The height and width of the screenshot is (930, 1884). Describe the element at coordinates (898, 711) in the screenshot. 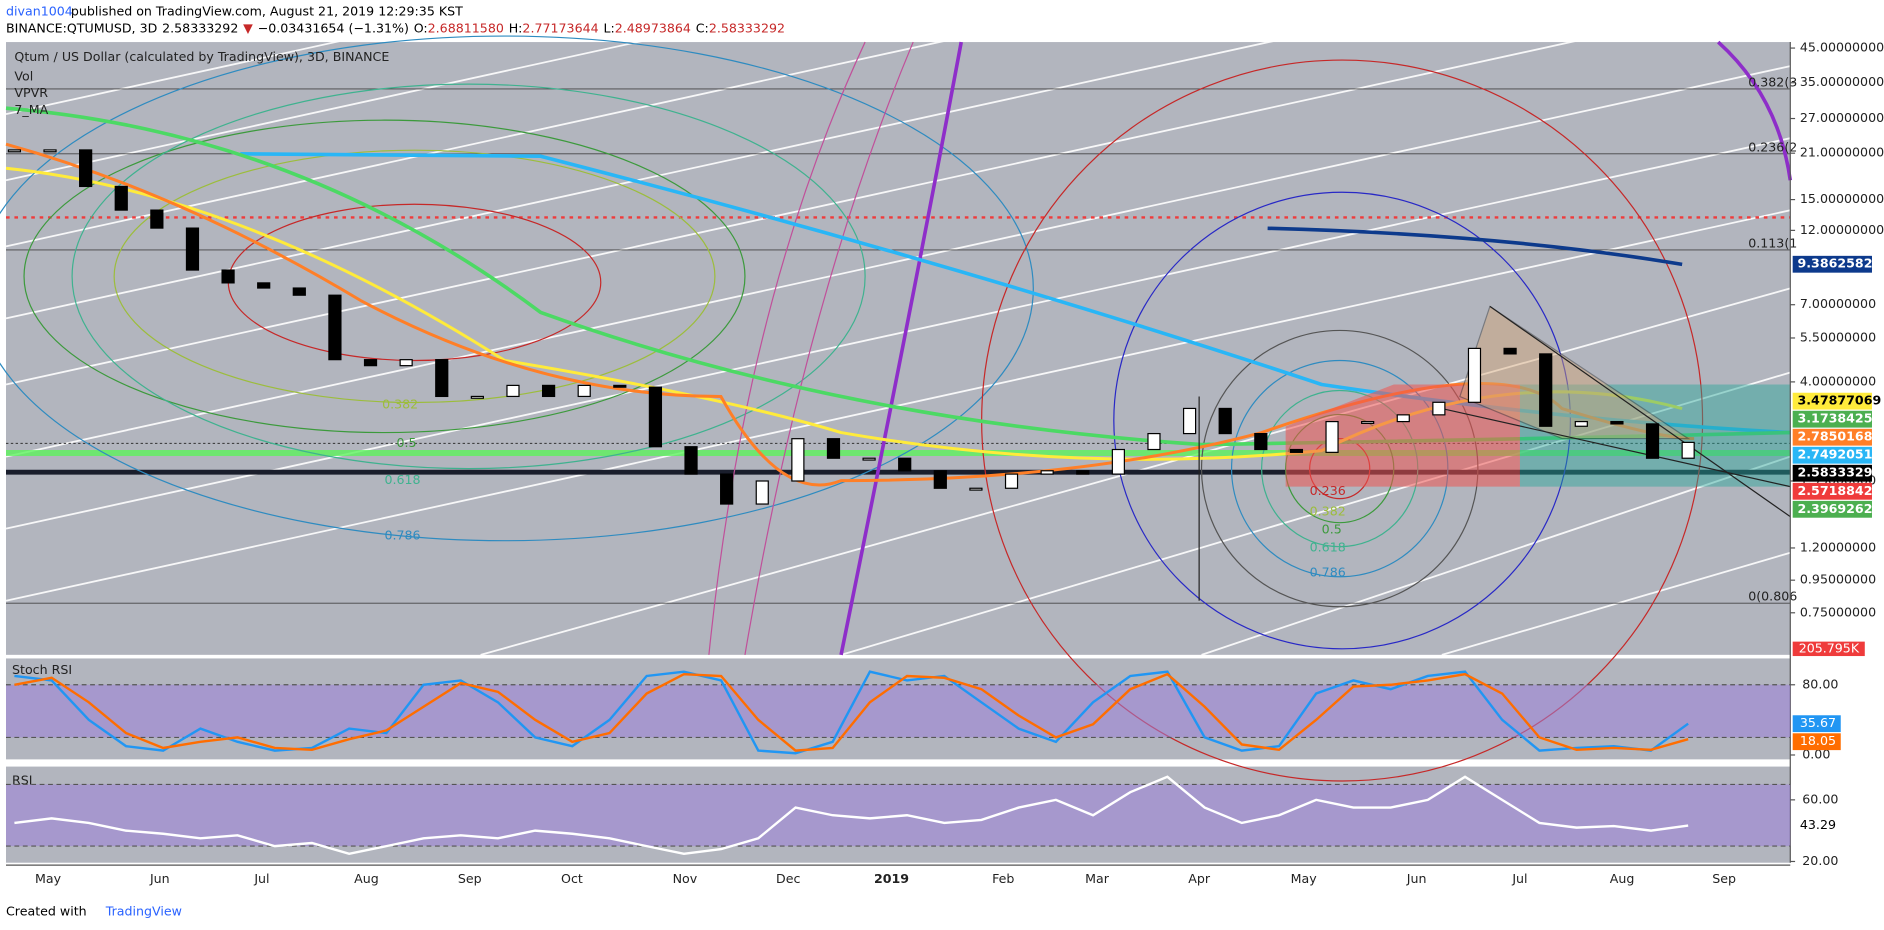

I see `band-fill` at that location.